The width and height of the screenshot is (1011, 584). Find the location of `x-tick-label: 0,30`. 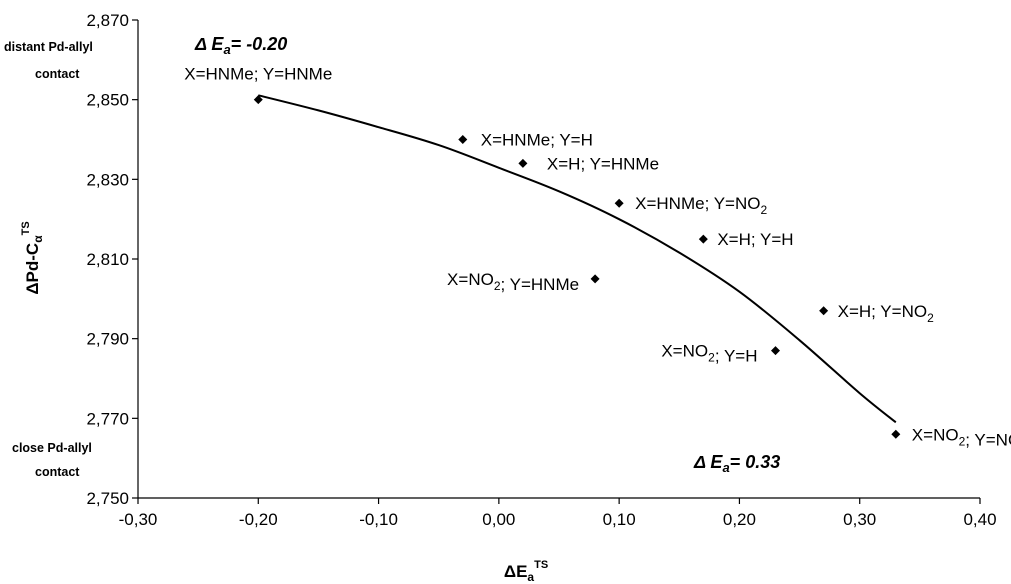

x-tick-label: 0,30 is located at coordinates (859, 519).